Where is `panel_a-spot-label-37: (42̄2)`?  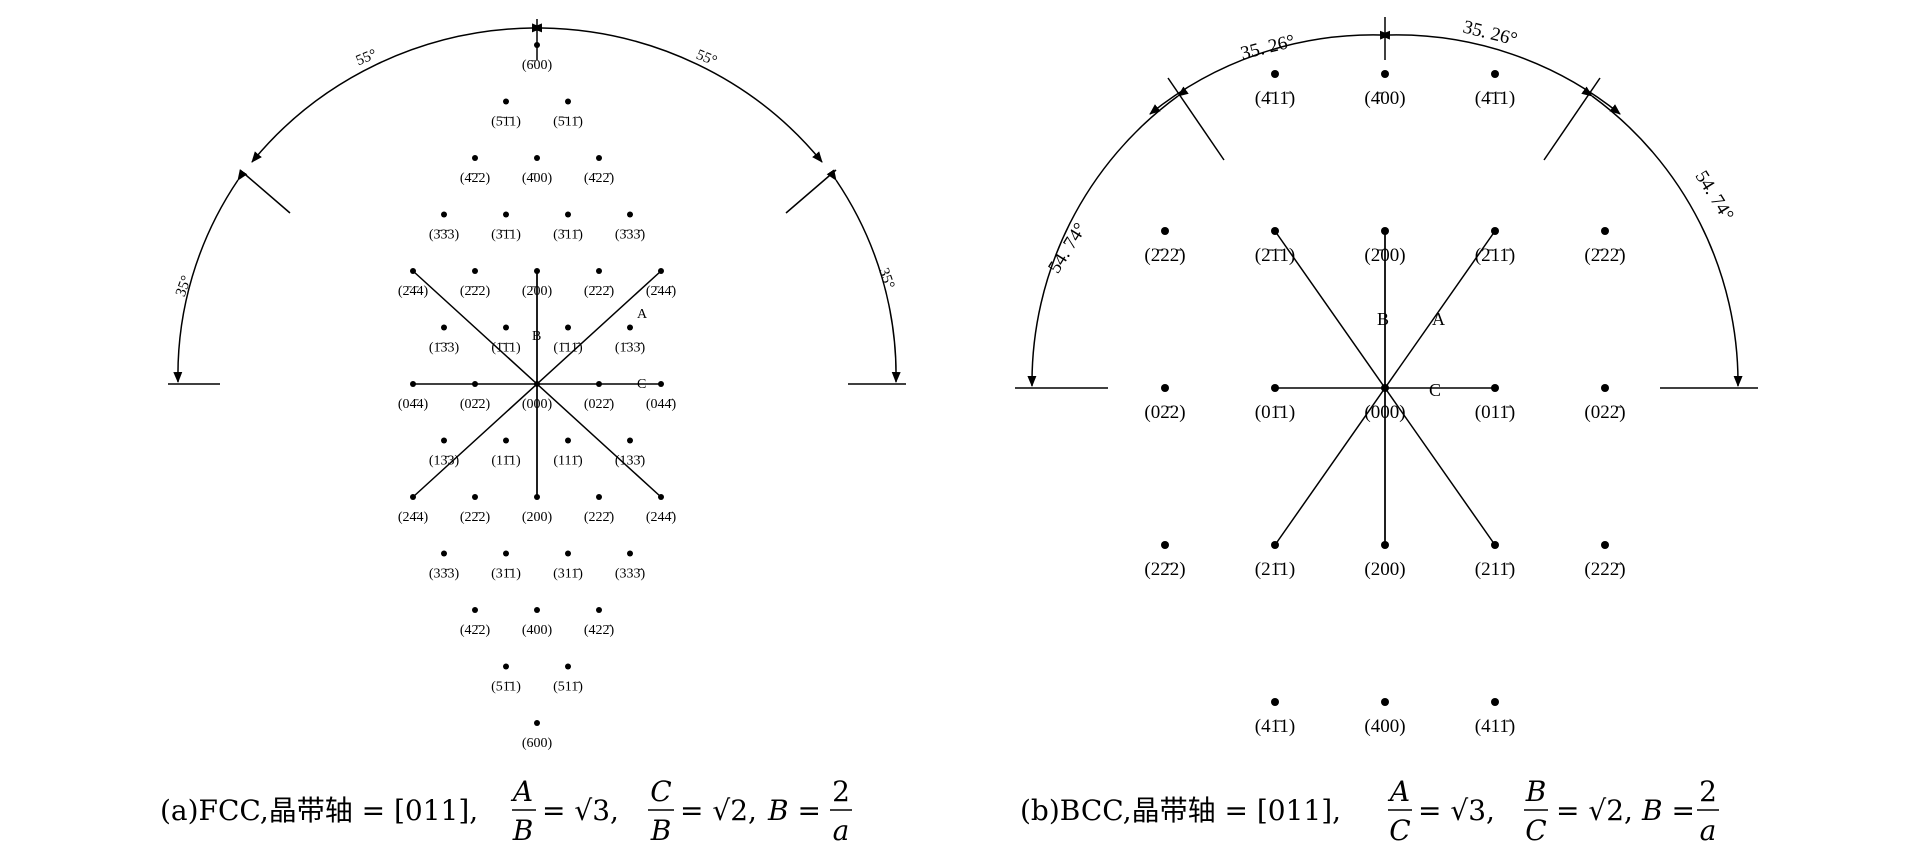 panel_a-spot-label-37: (42̄2) is located at coordinates (475, 630).